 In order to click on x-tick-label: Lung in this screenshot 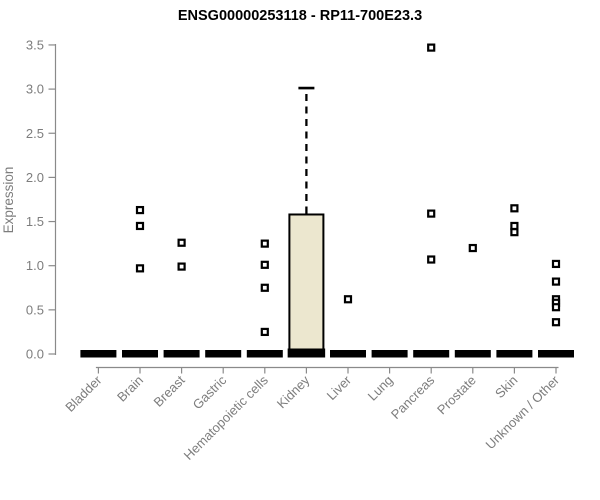, I will do `click(380, 388)`.